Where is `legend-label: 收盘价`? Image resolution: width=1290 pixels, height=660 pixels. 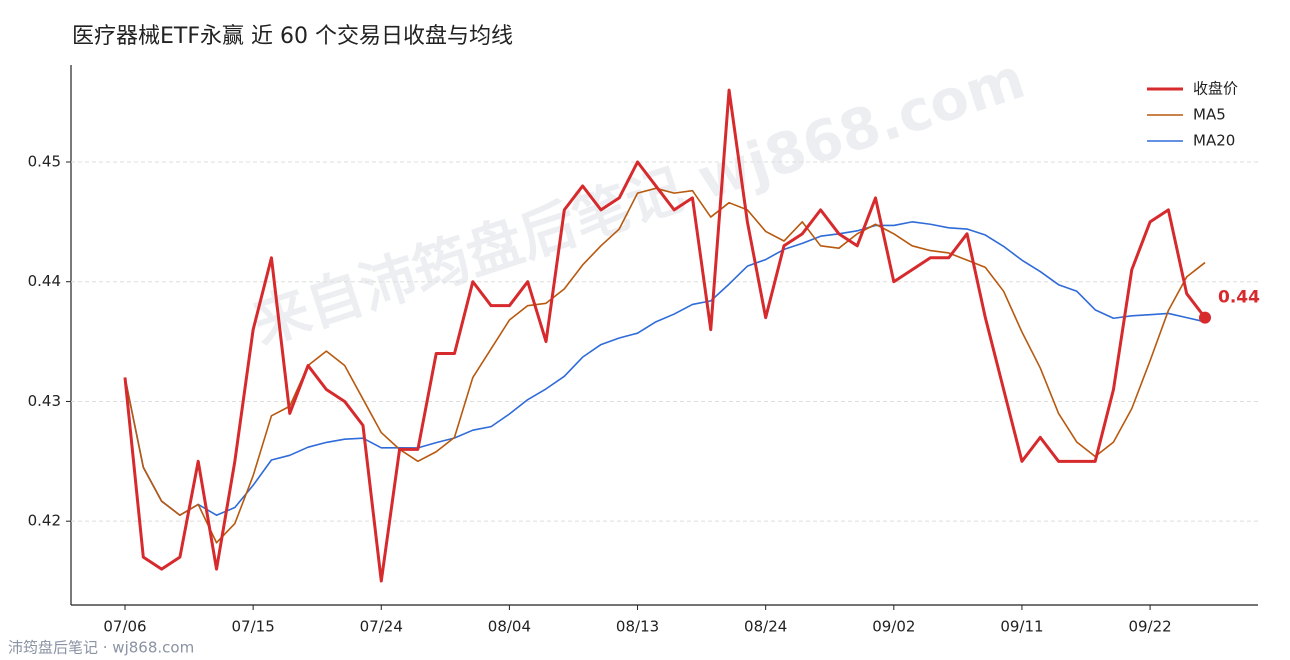 legend-label: 收盘价 is located at coordinates (1215, 89).